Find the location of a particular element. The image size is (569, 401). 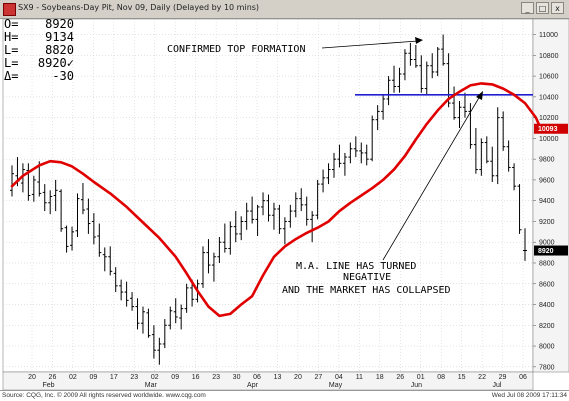

maximize-button: □ is located at coordinates (542, 8).